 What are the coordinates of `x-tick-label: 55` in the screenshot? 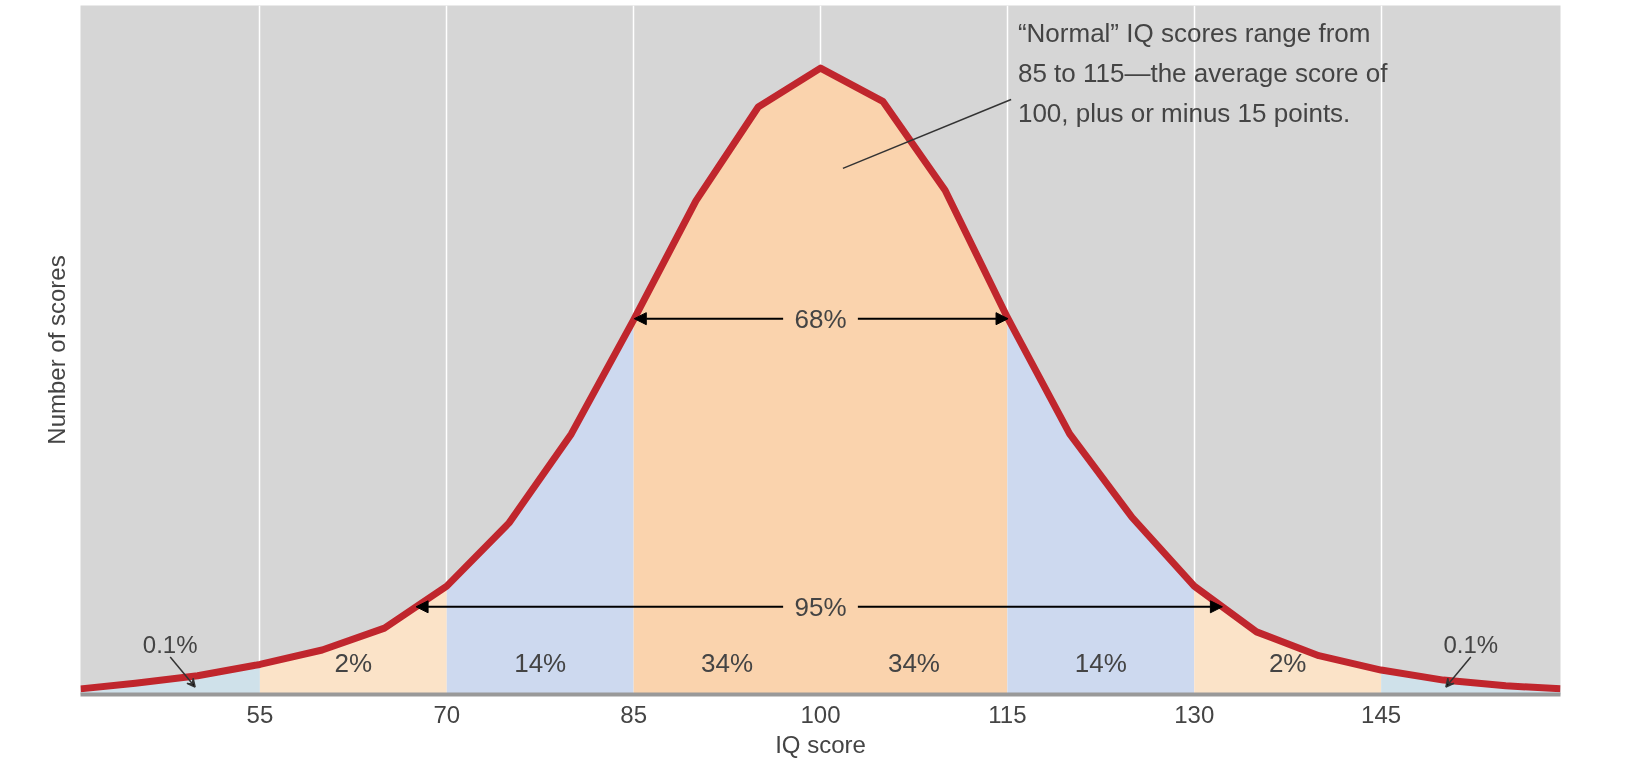 It's located at (260, 714).